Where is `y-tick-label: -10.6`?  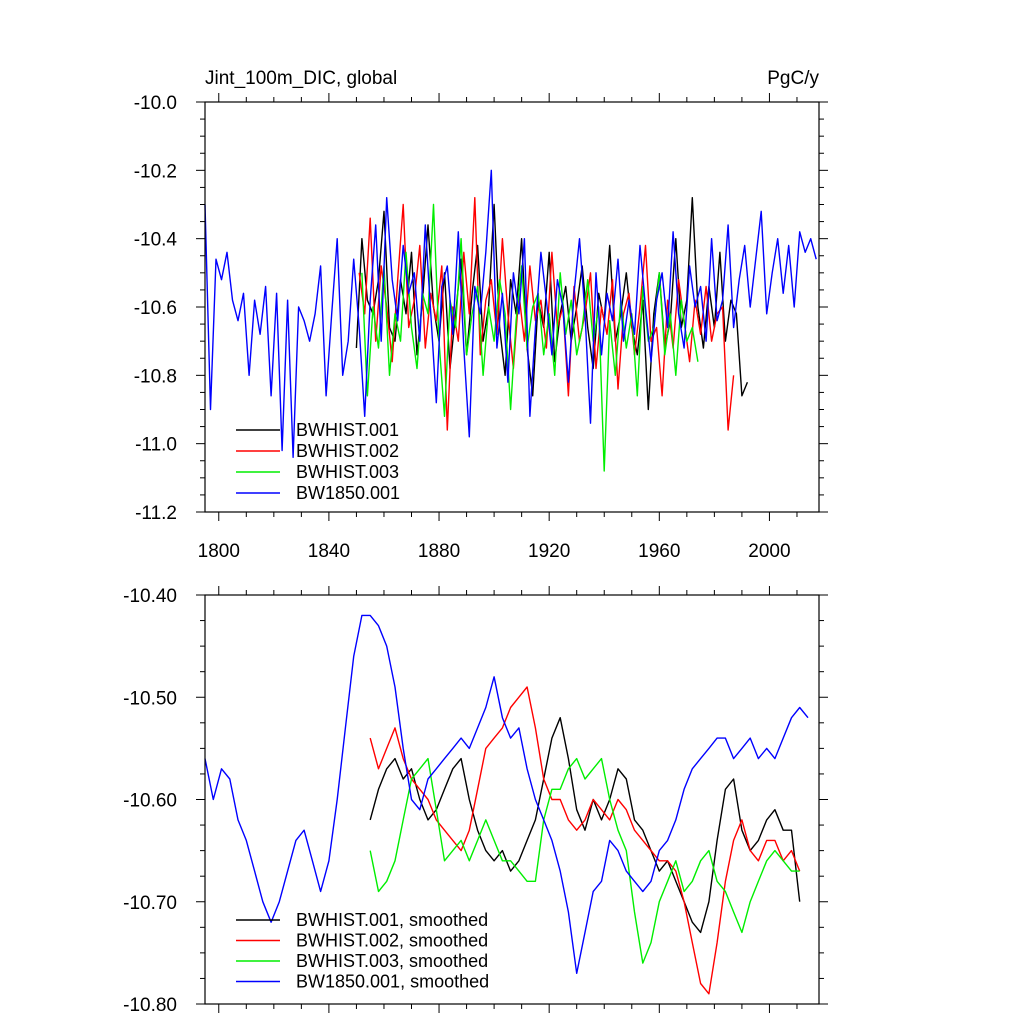 y-tick-label: -10.6 is located at coordinates (155, 308).